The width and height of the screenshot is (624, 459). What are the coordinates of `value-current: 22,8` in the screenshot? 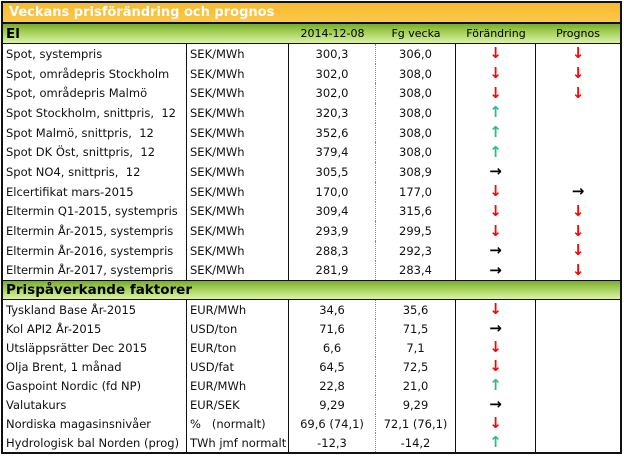 It's located at (332, 386).